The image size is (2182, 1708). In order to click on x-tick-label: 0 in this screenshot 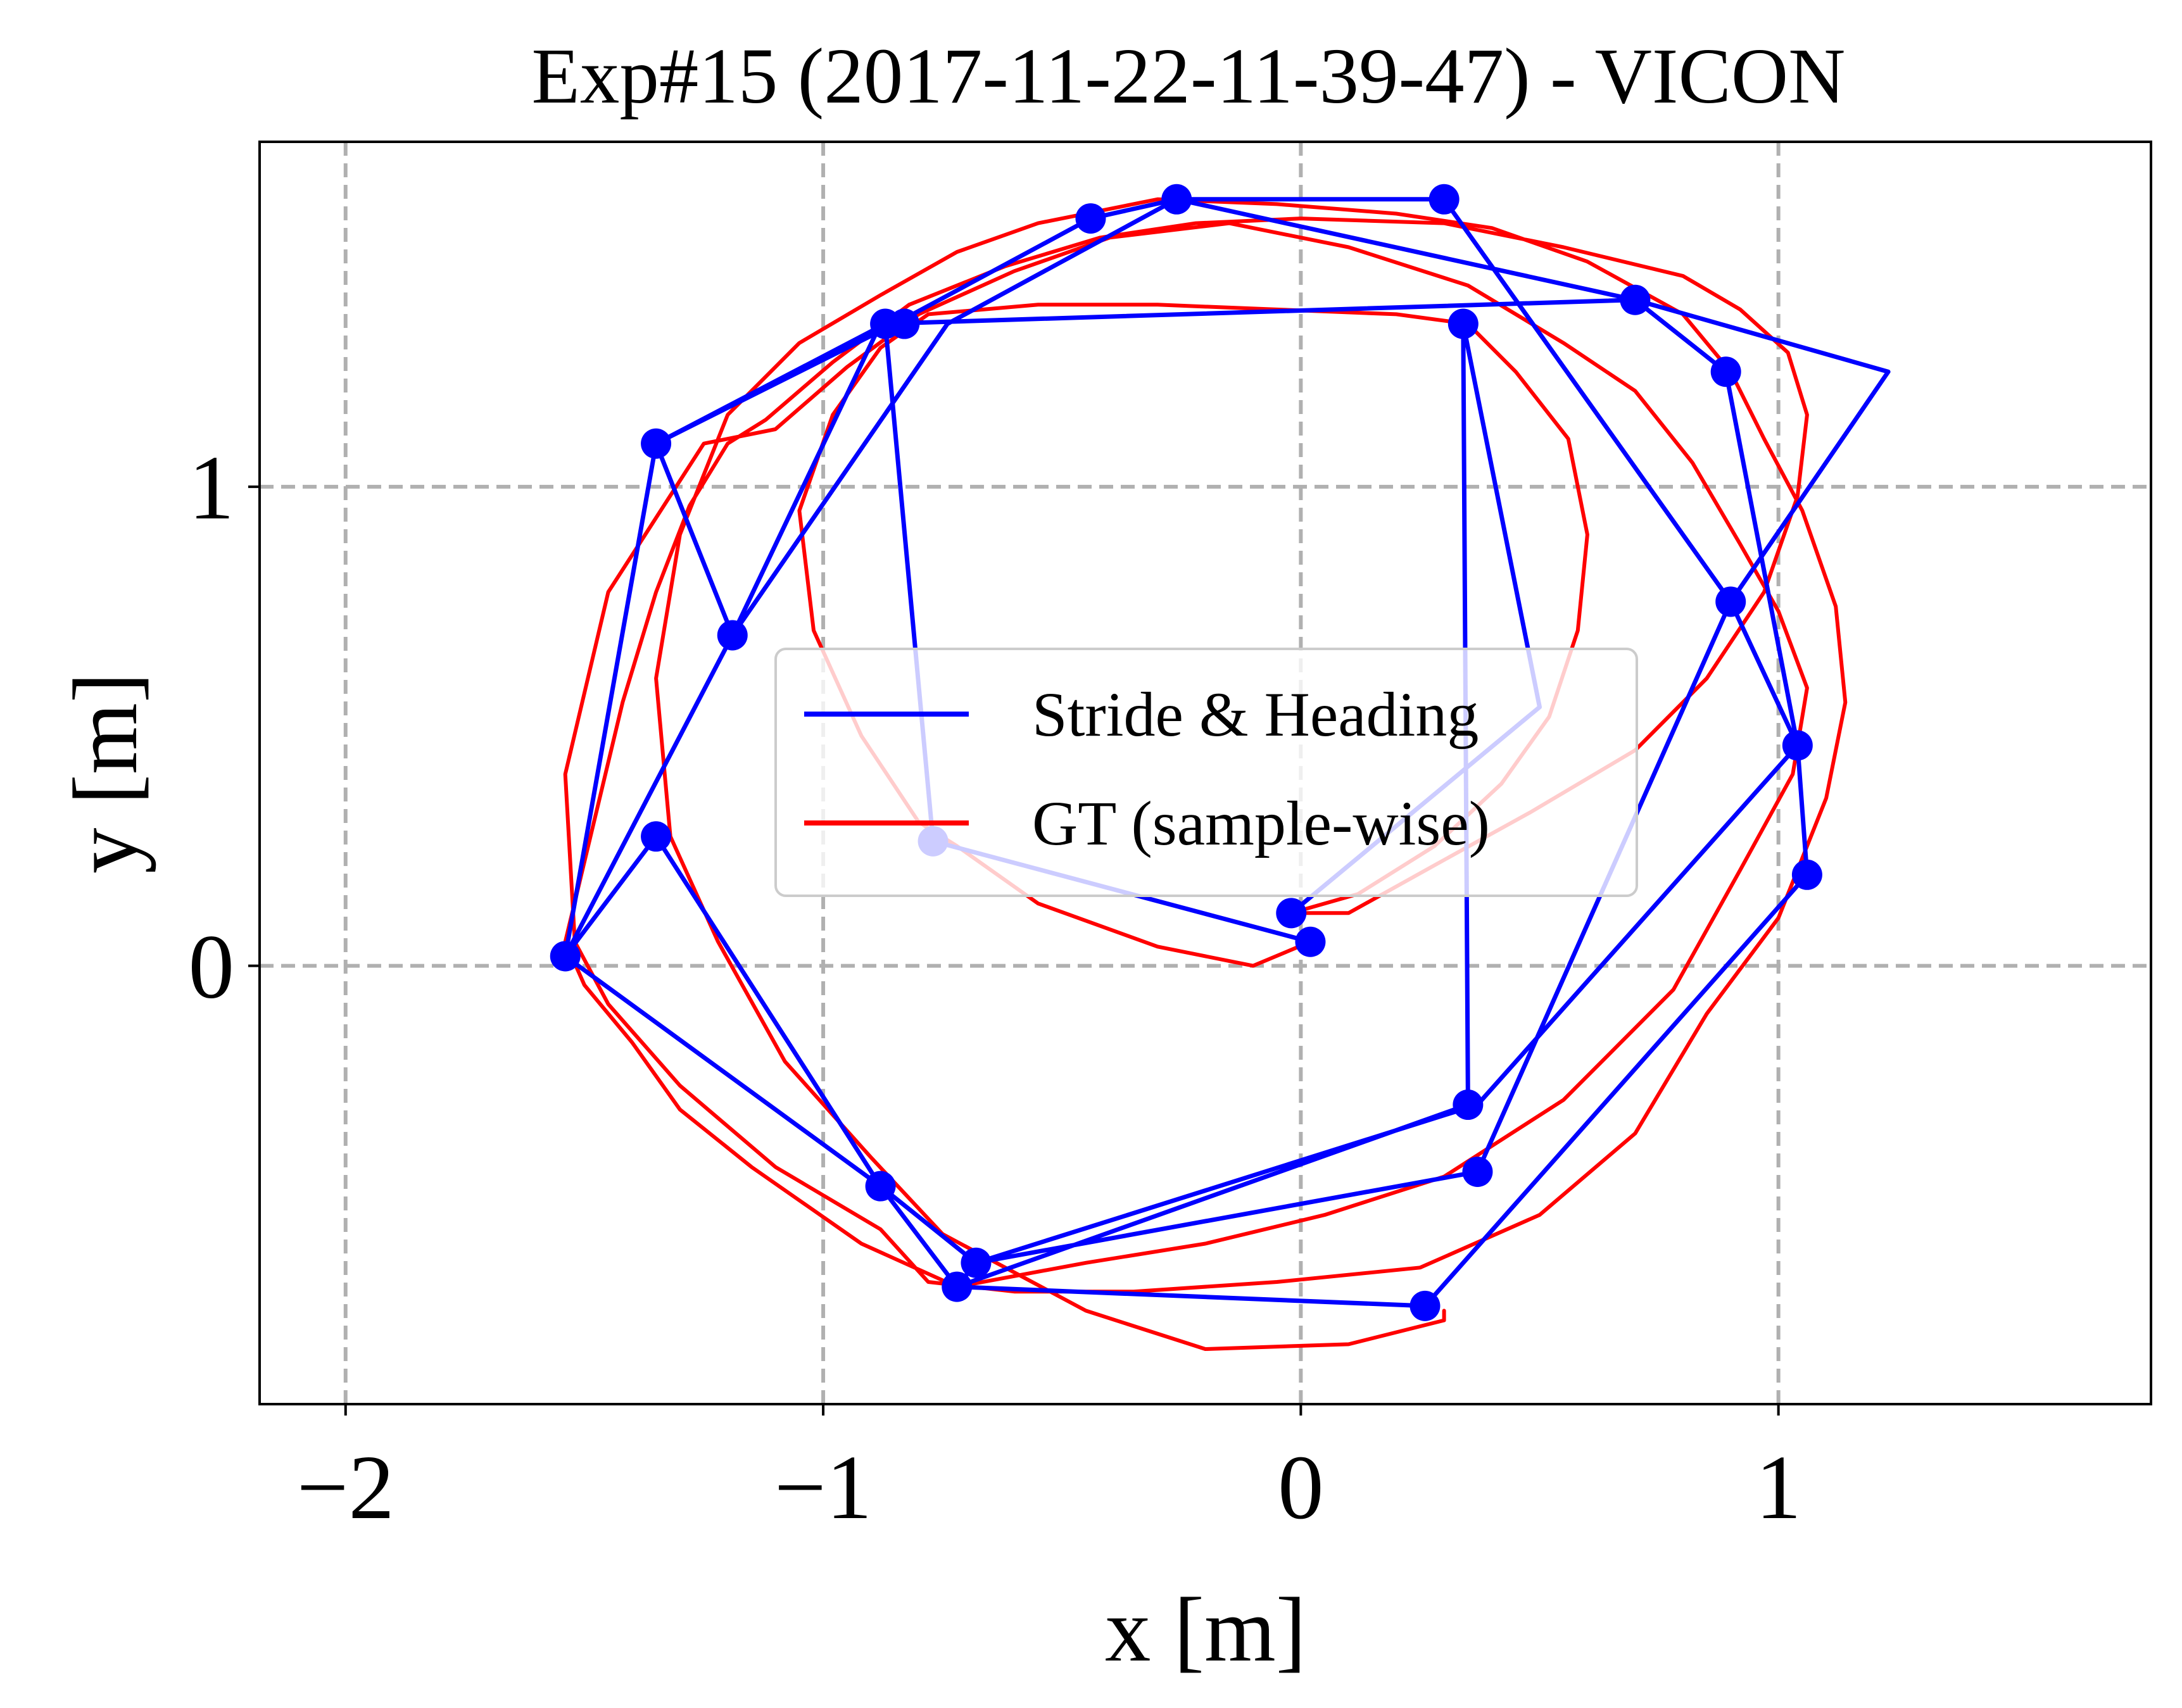, I will do `click(1301, 1487)`.